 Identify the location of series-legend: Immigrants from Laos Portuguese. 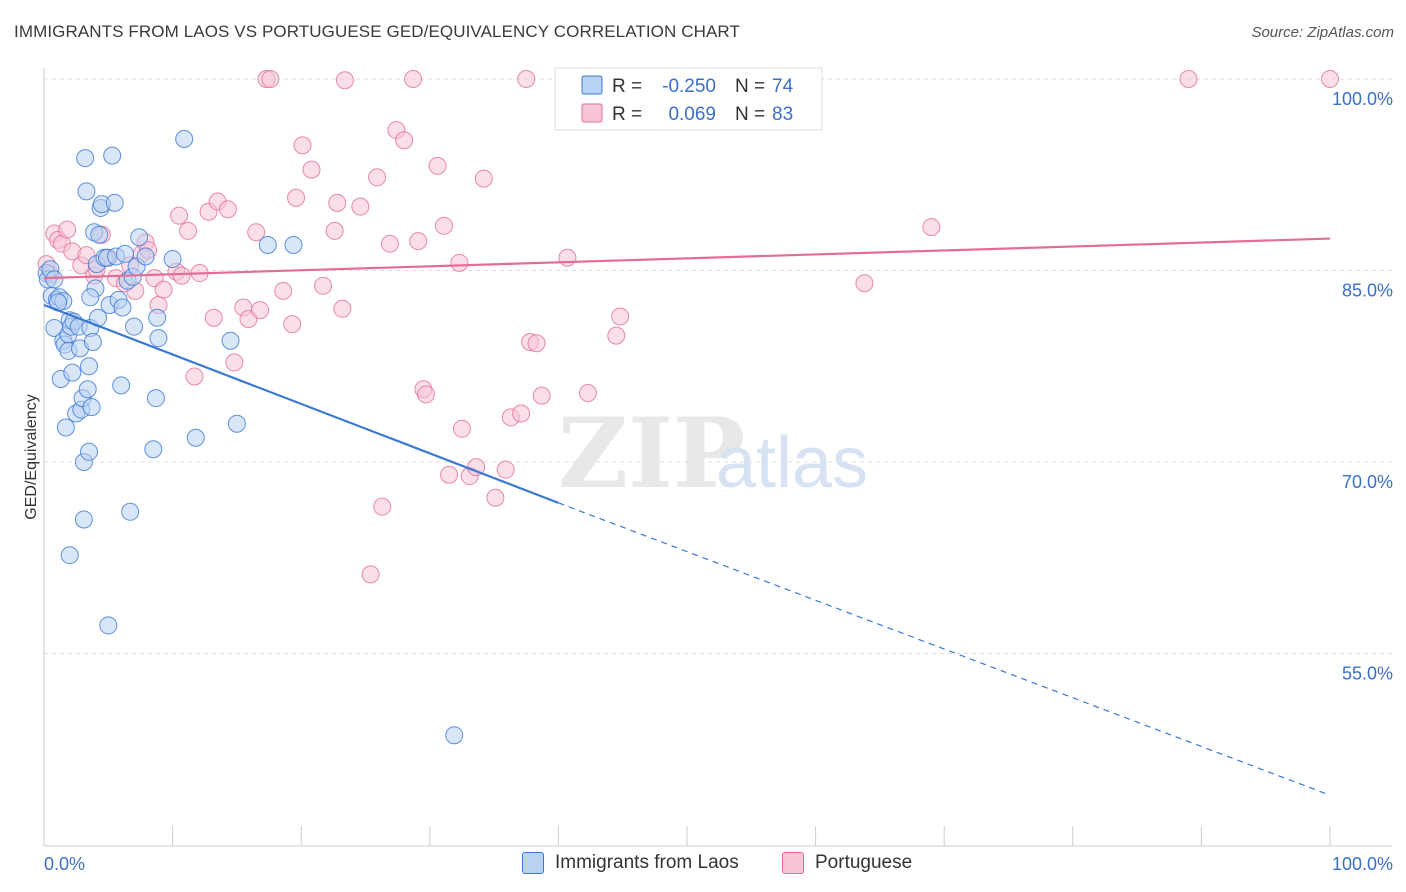
(703, 865).